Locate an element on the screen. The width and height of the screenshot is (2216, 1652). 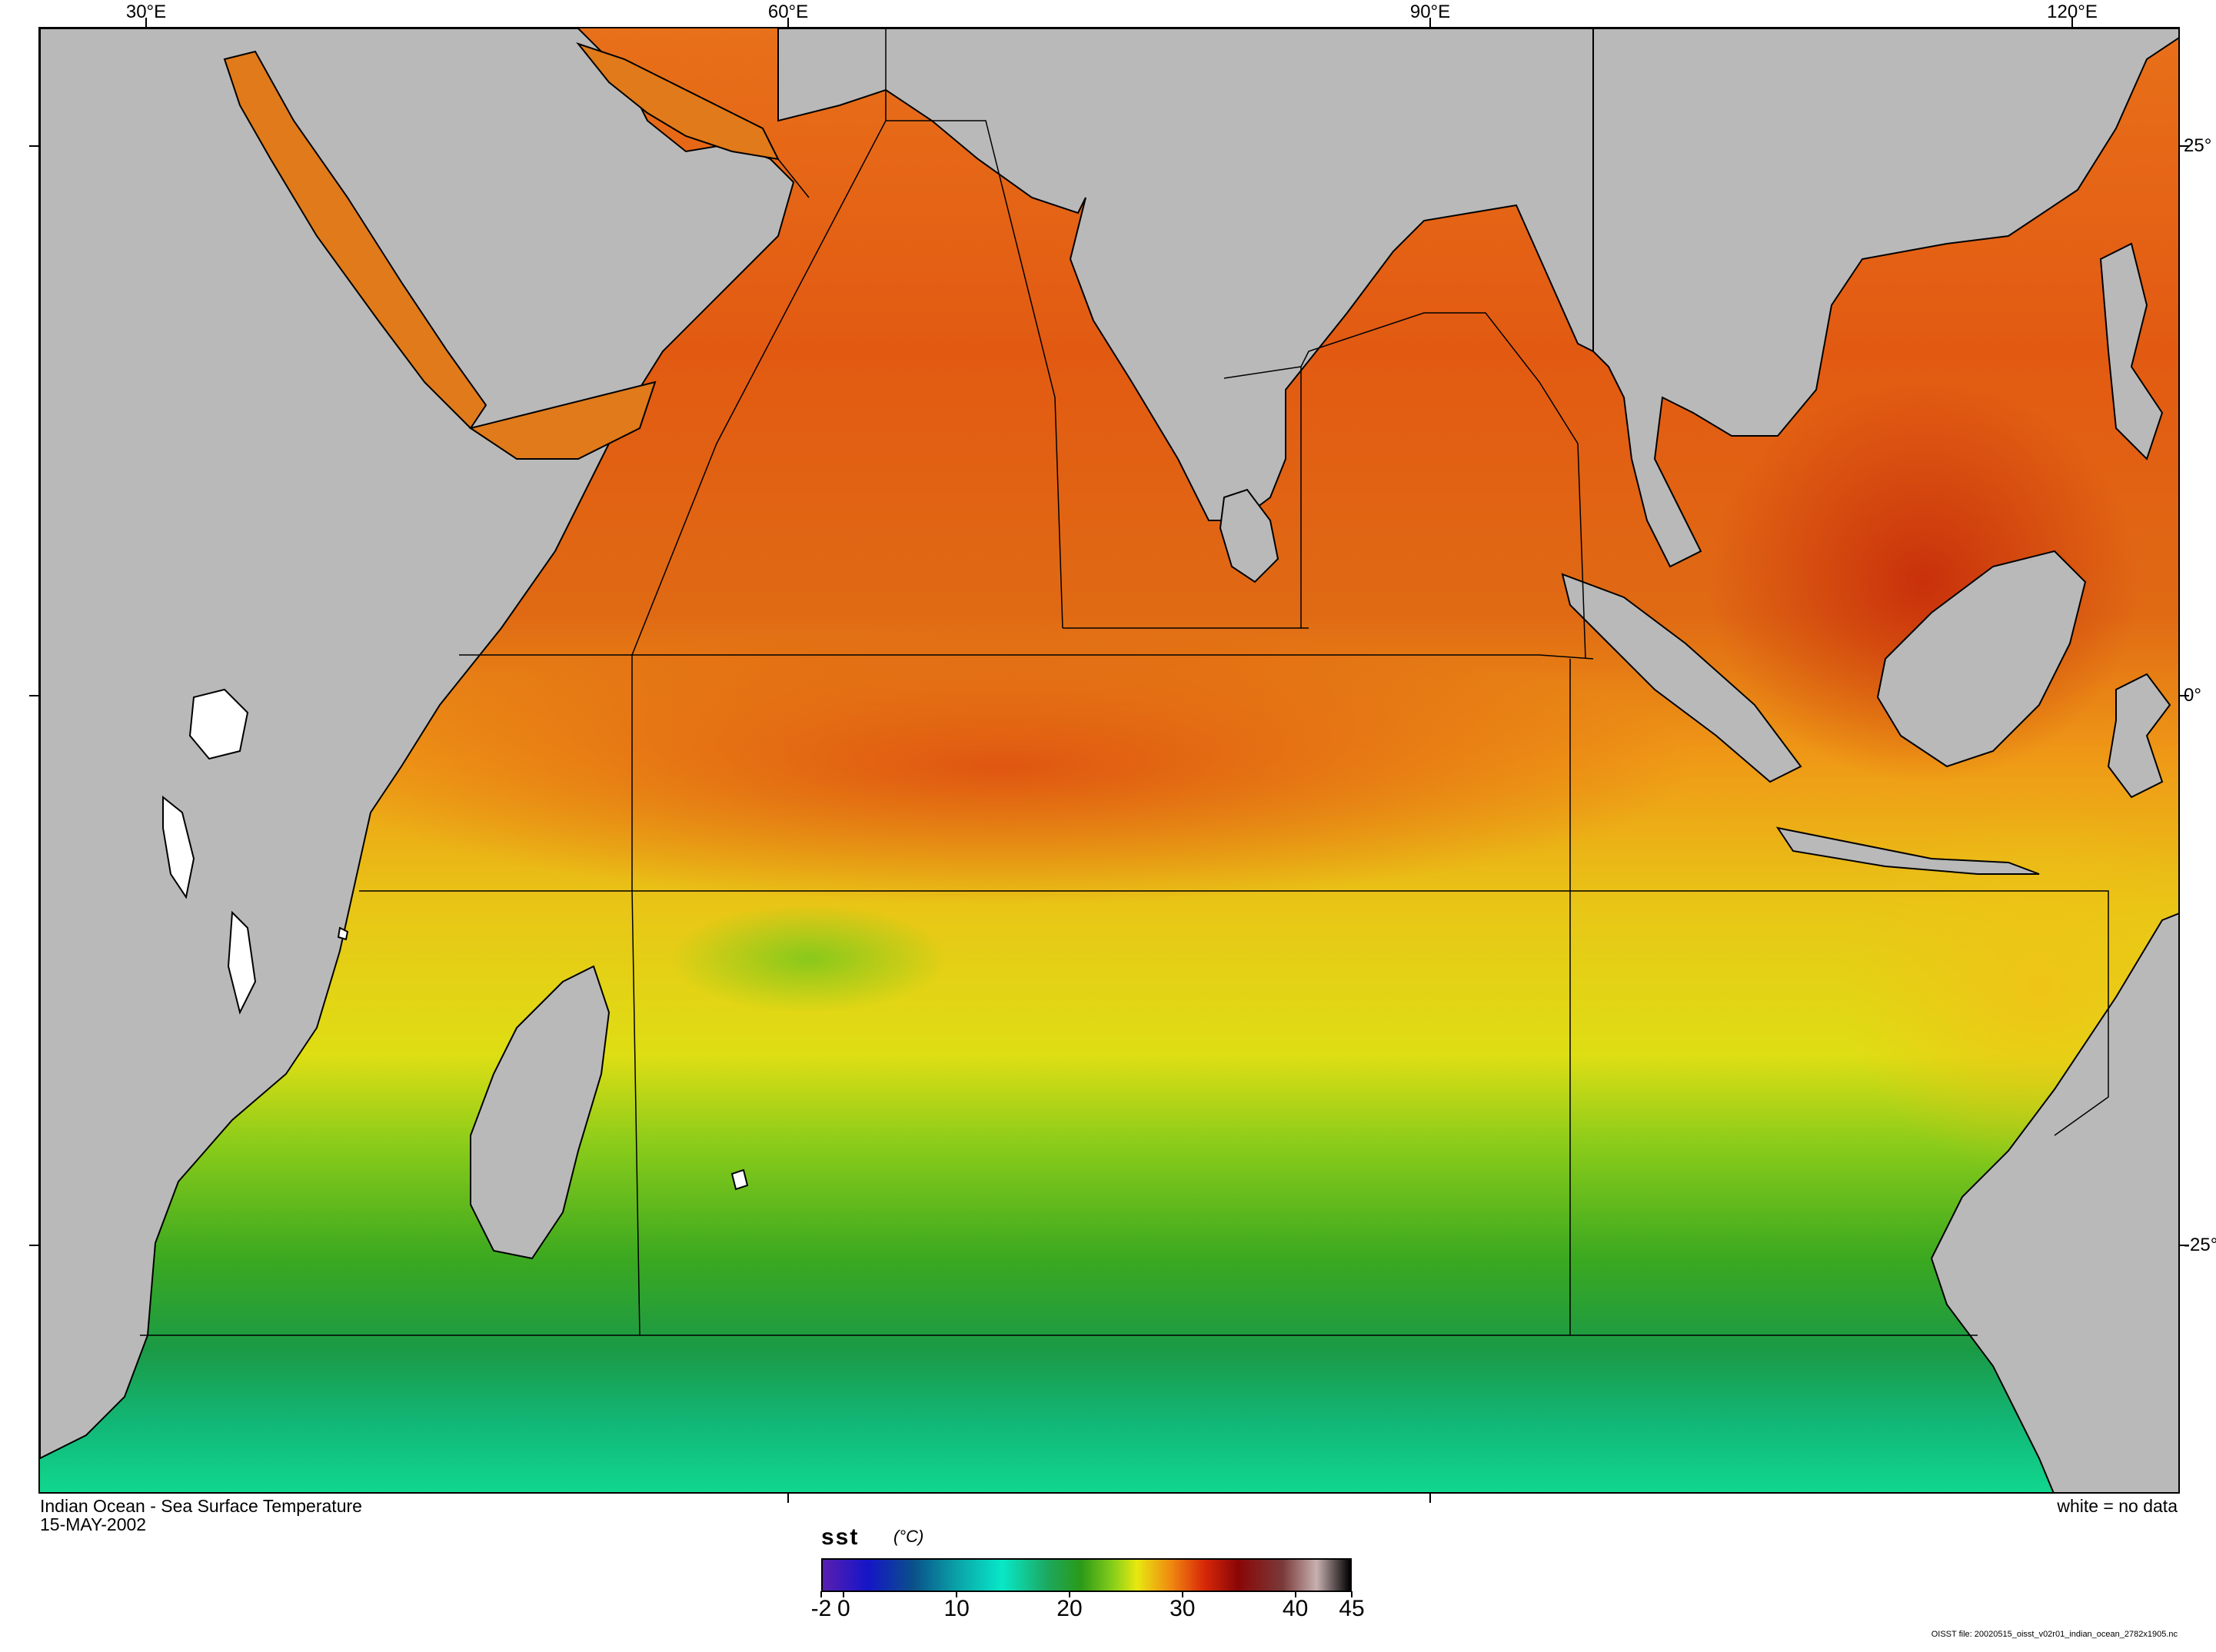
lon-tick-bottom-90e is located at coordinates (1430, 1499).